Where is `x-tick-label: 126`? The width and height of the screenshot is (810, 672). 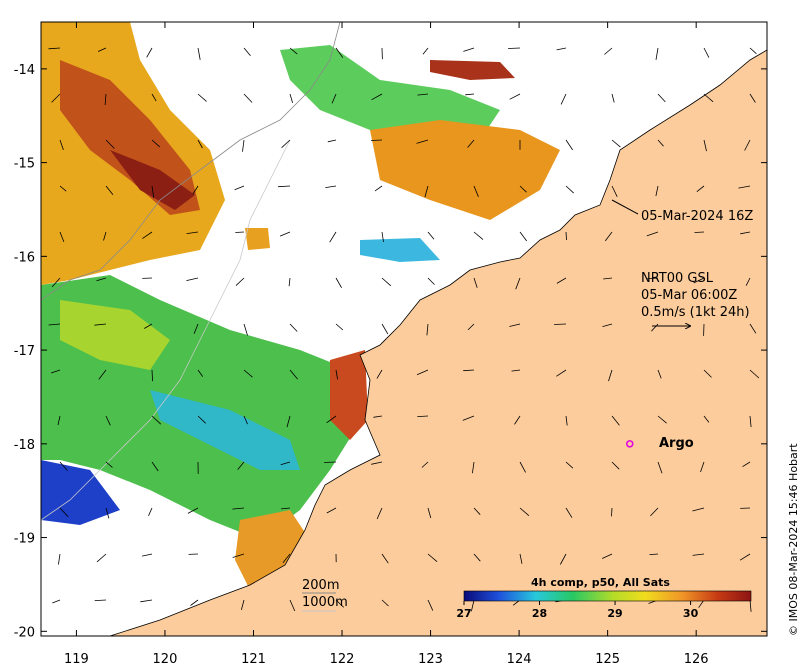 x-tick-label: 126 is located at coordinates (696, 659).